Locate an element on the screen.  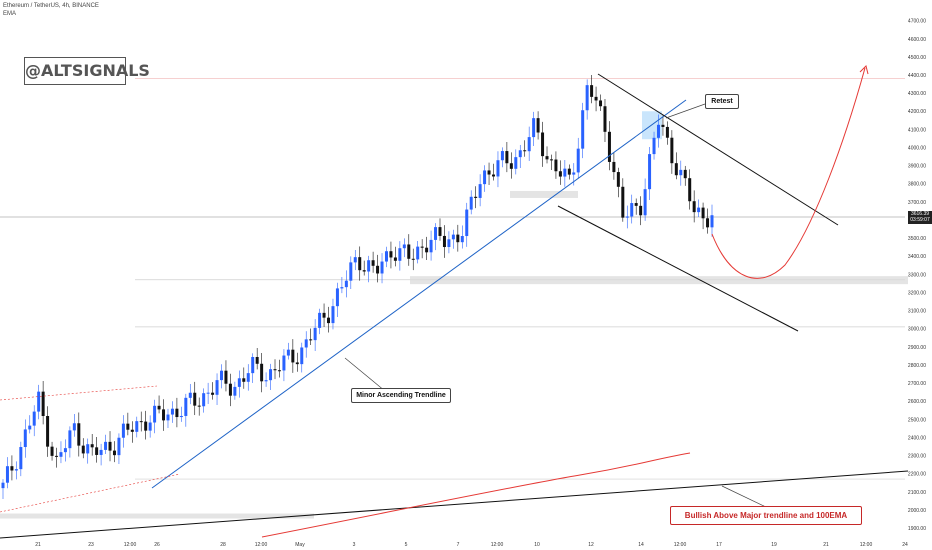
price-tick-label: 3300.00 is located at coordinates (917, 275).